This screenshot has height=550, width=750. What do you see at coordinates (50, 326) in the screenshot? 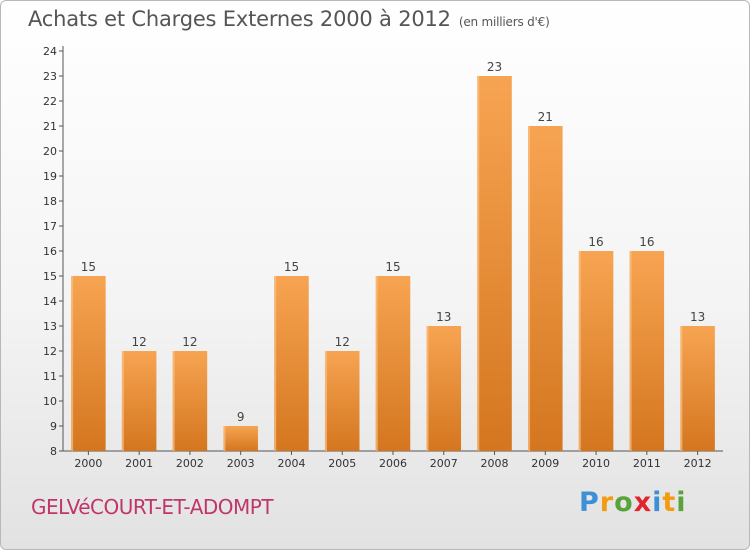
I see `y-tick-label: 13` at bounding box center [50, 326].